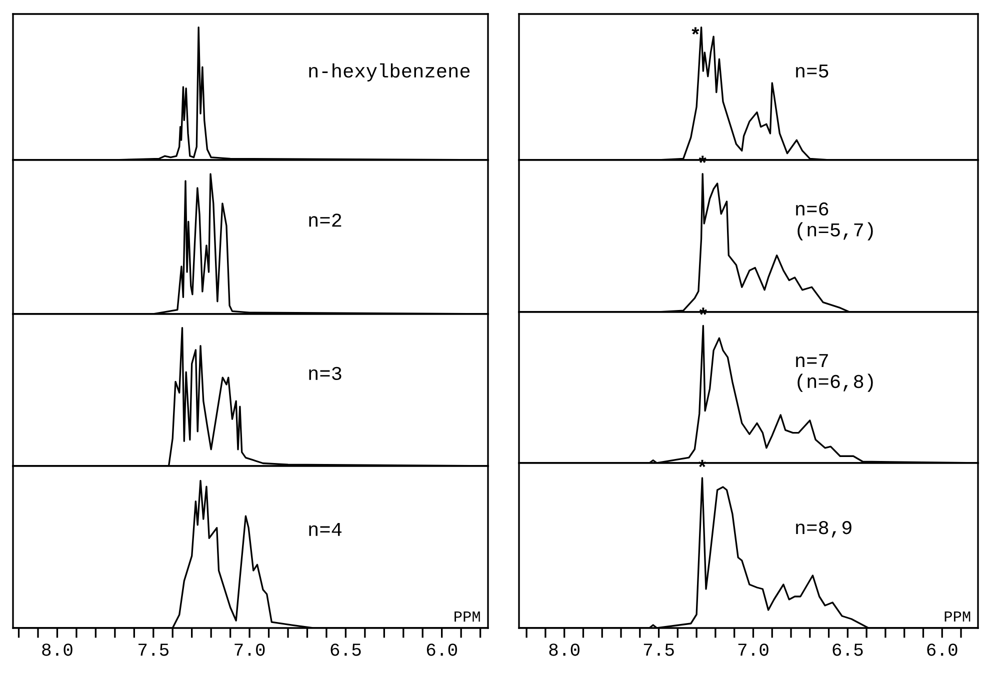 This screenshot has width=981, height=695. What do you see at coordinates (834, 221) in the screenshot?
I see `annotation: n=6 (n=5,7)` at bounding box center [834, 221].